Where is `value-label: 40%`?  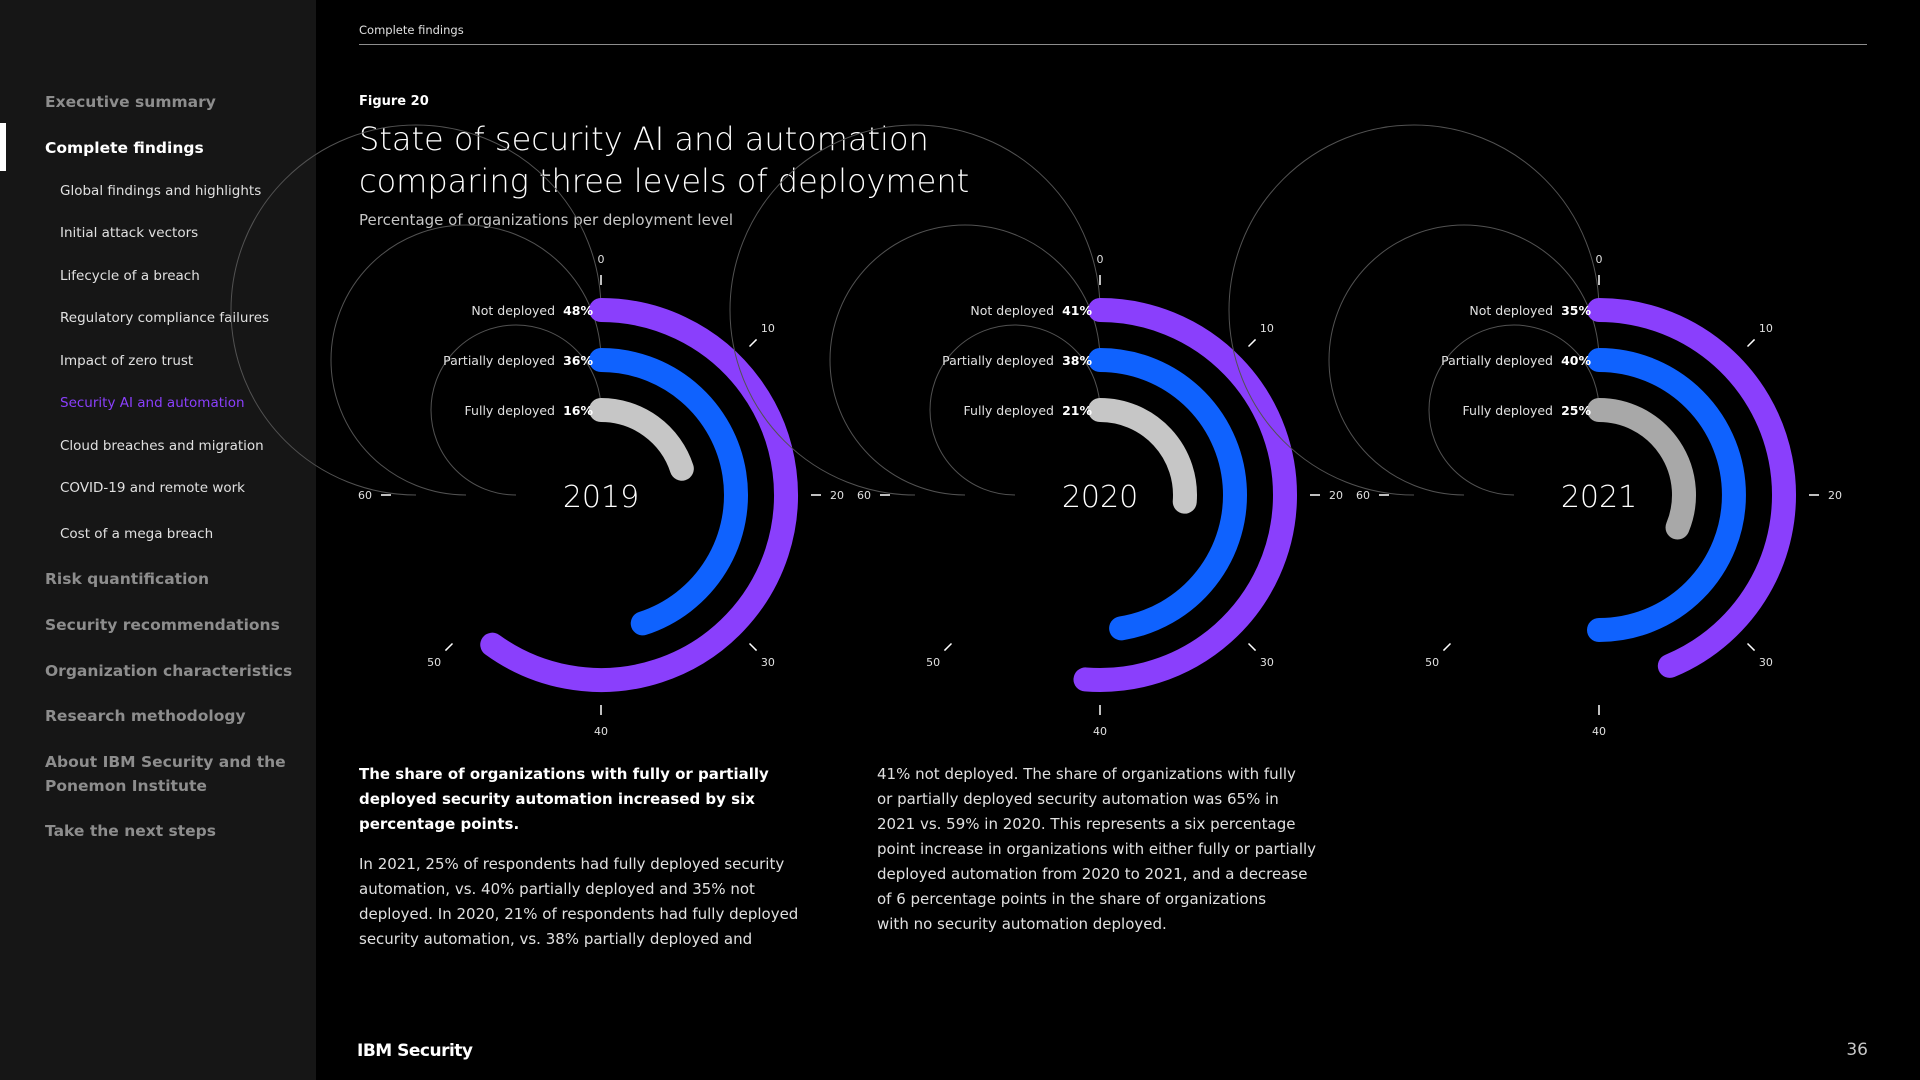
value-label: 40% is located at coordinates (1576, 360).